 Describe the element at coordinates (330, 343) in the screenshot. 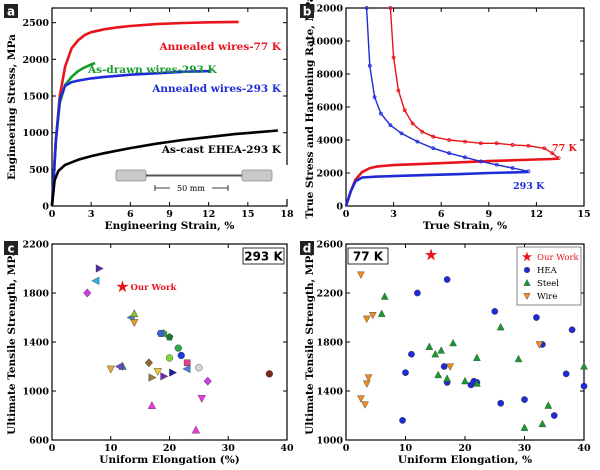

I see `panel-d-y-tick-label: 1800` at that location.